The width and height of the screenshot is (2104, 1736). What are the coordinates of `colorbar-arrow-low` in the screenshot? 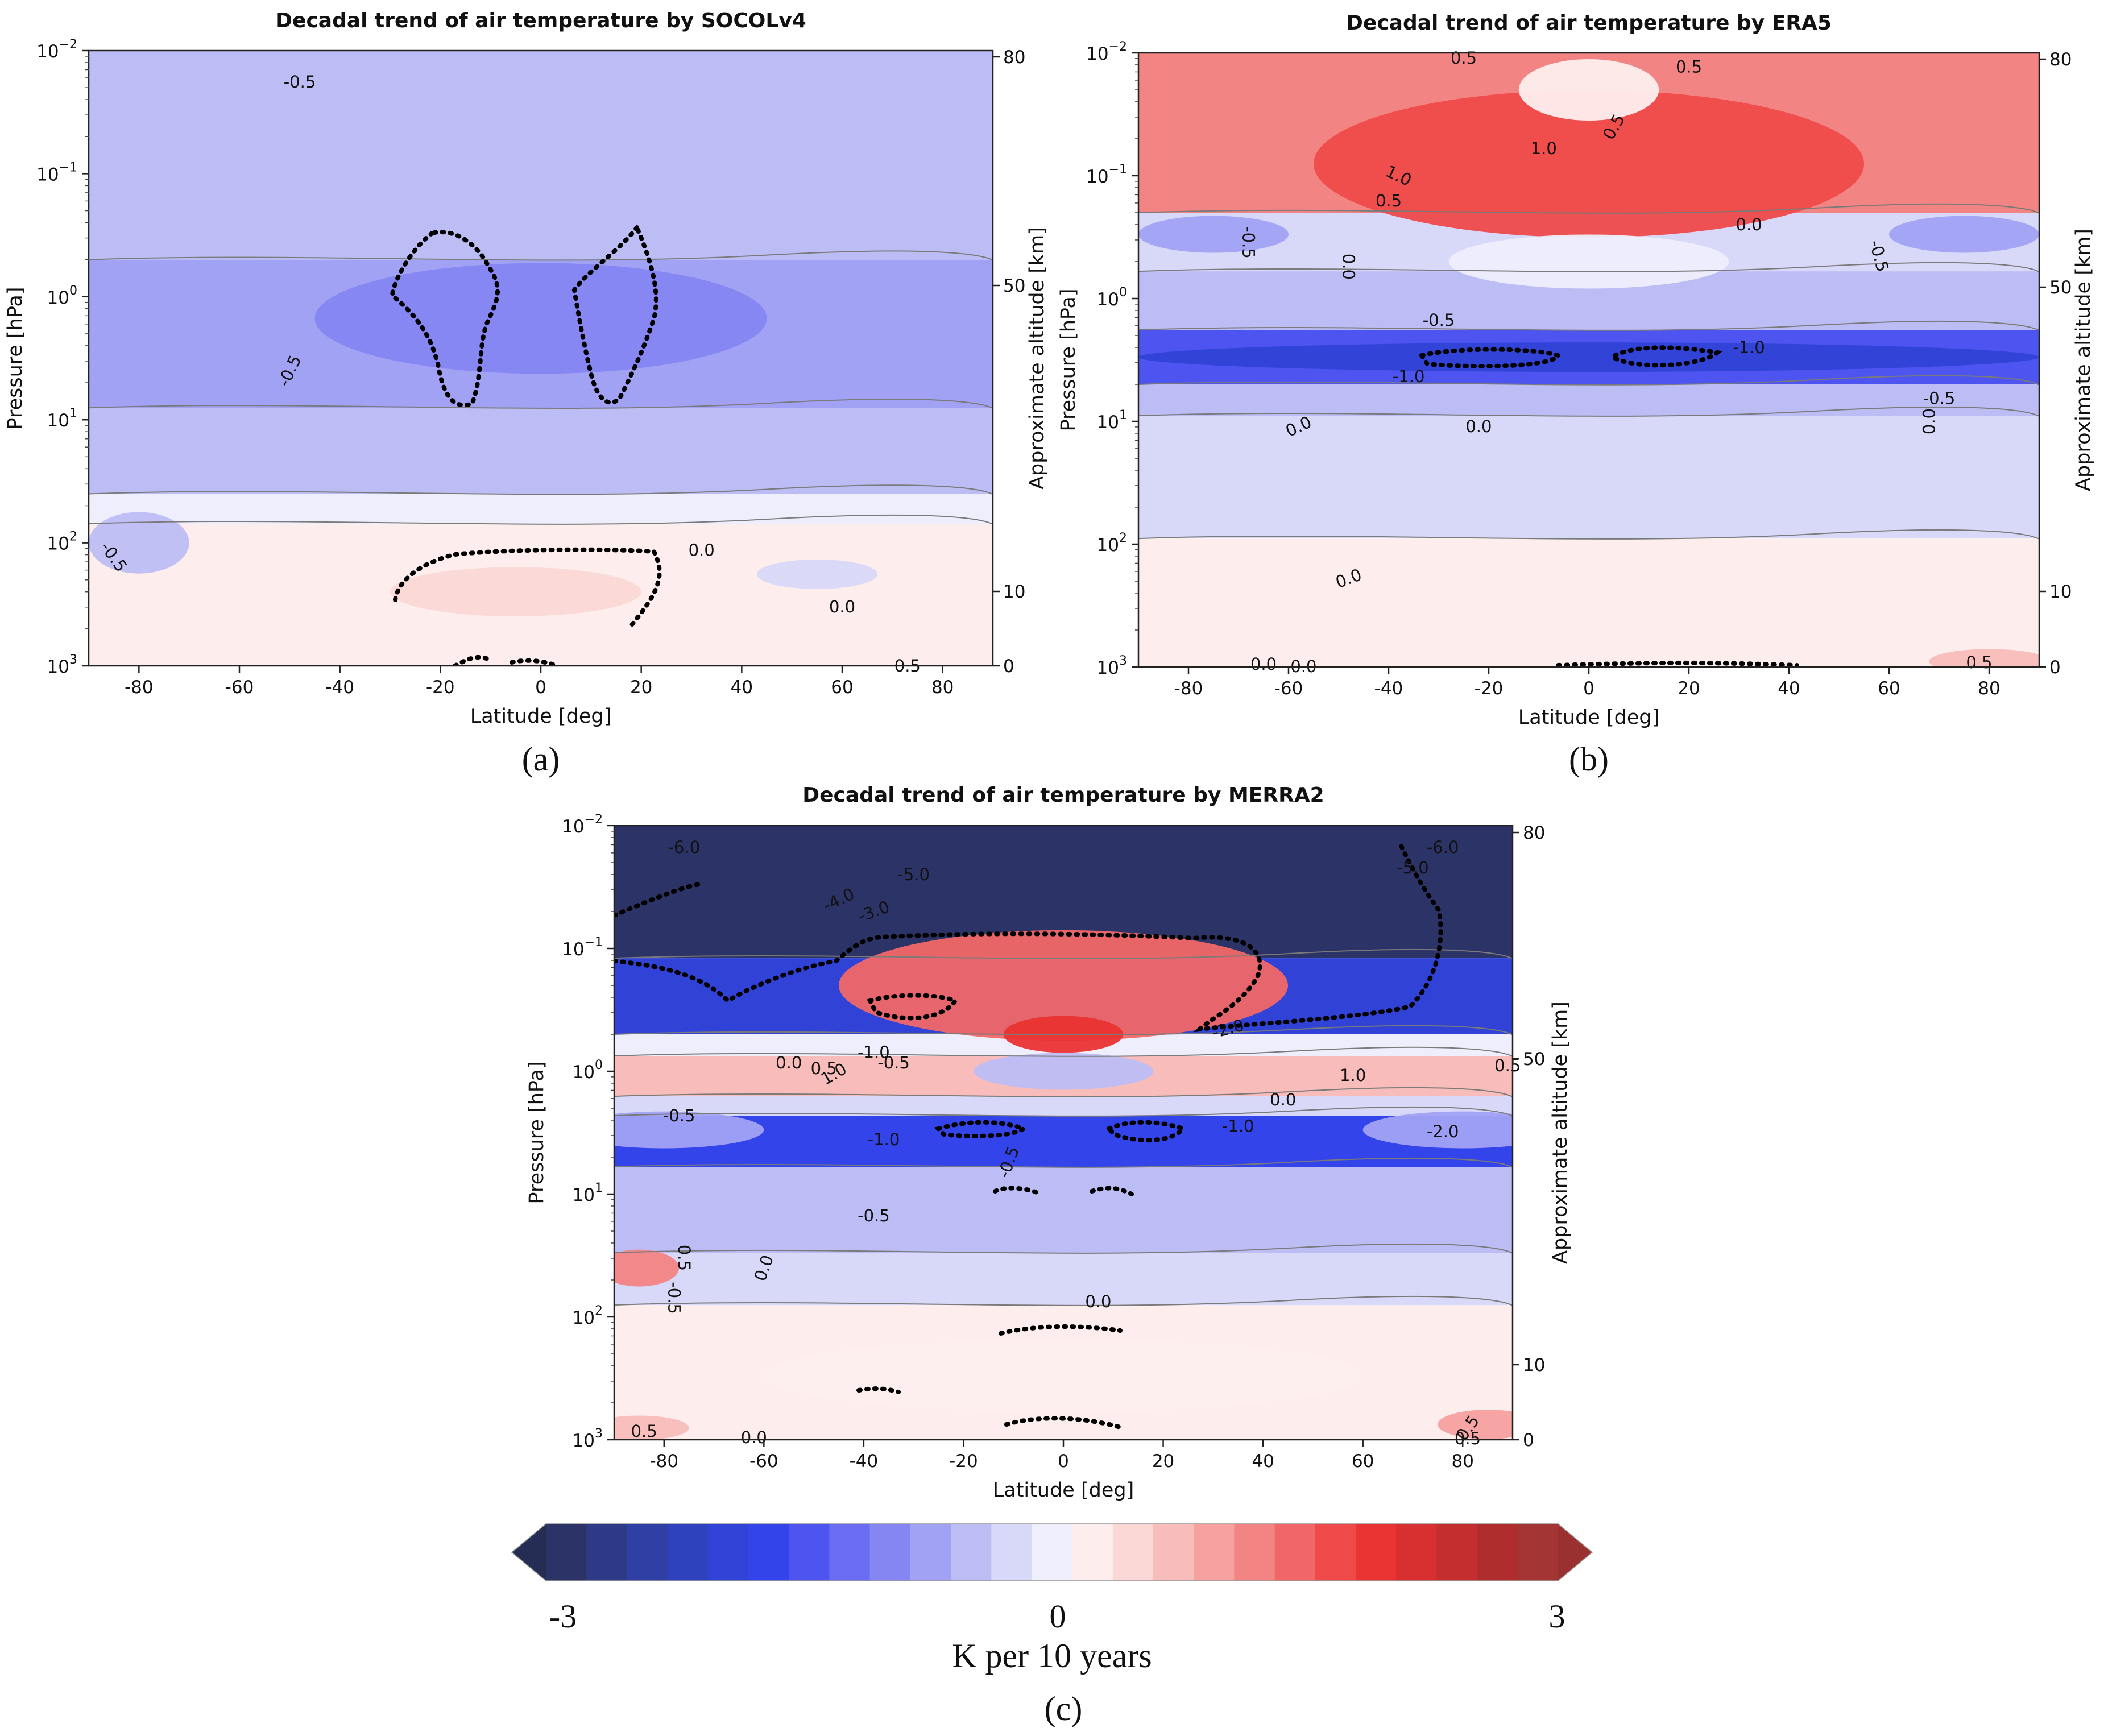 It's located at (529, 1552).